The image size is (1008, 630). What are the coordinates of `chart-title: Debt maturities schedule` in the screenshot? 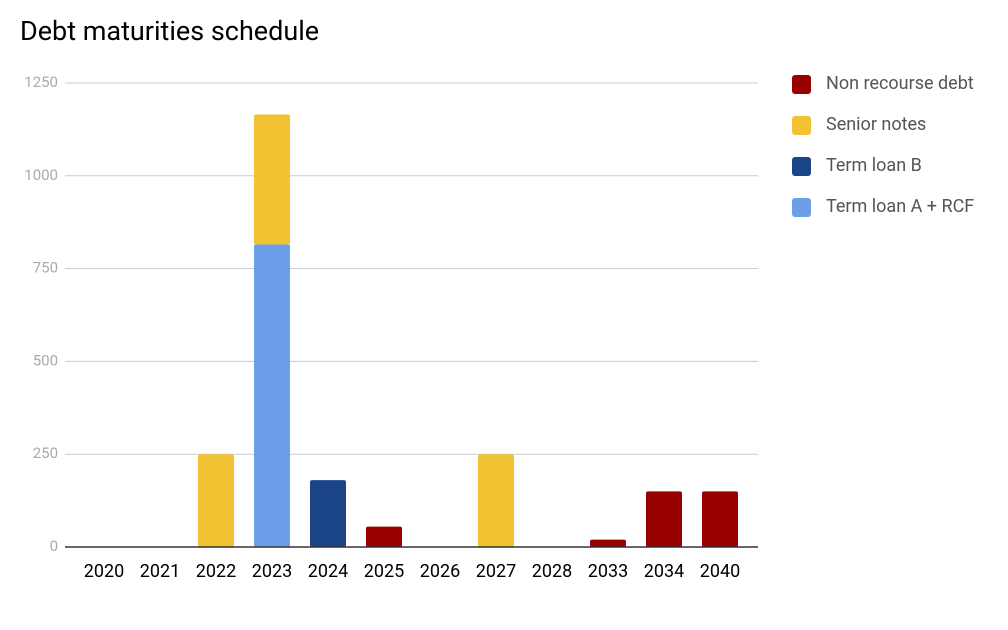 It's located at (169, 31).